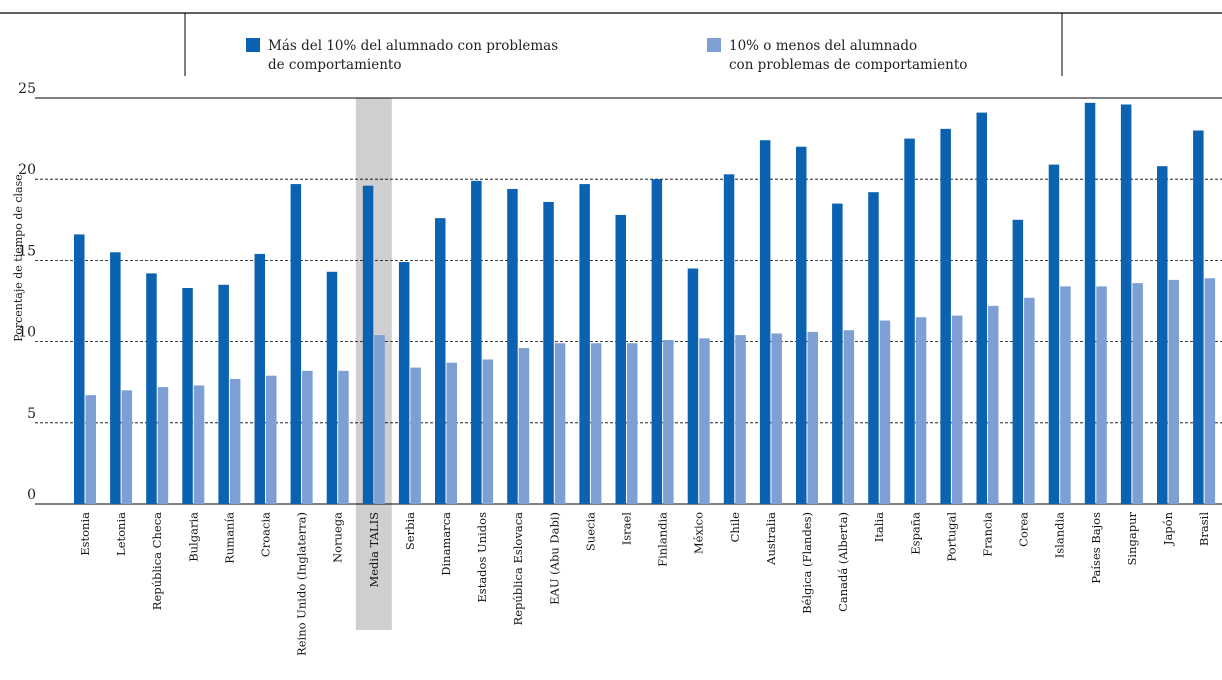  I want to click on bar-mas-10-rumania, so click(223, 394).